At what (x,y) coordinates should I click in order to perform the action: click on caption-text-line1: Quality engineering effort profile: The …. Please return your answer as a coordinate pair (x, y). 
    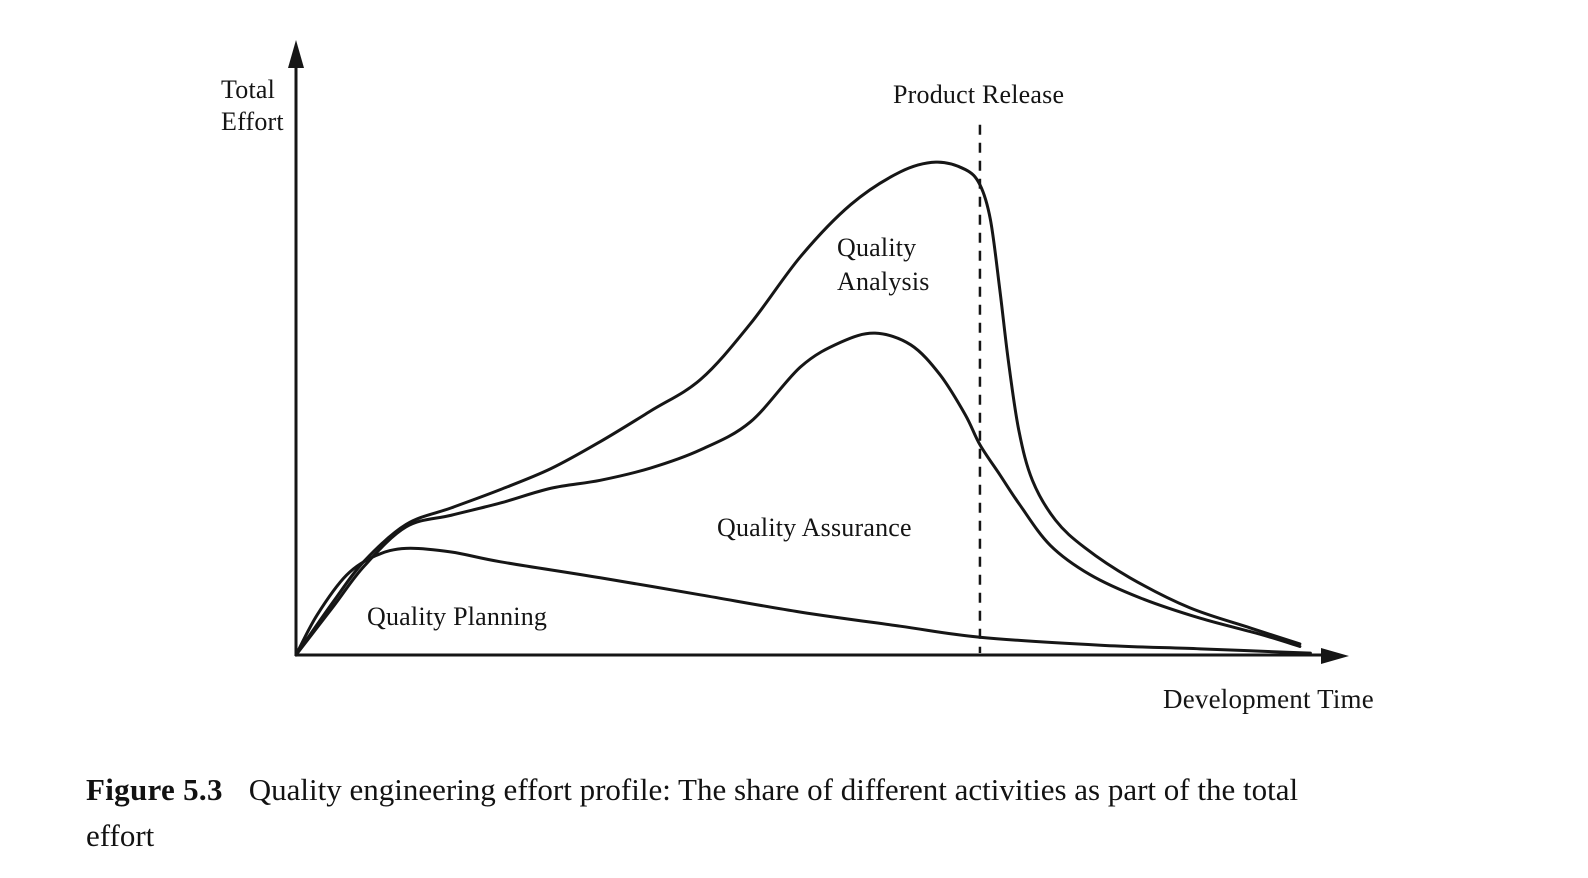
    Looking at the image, I should click on (773, 789).